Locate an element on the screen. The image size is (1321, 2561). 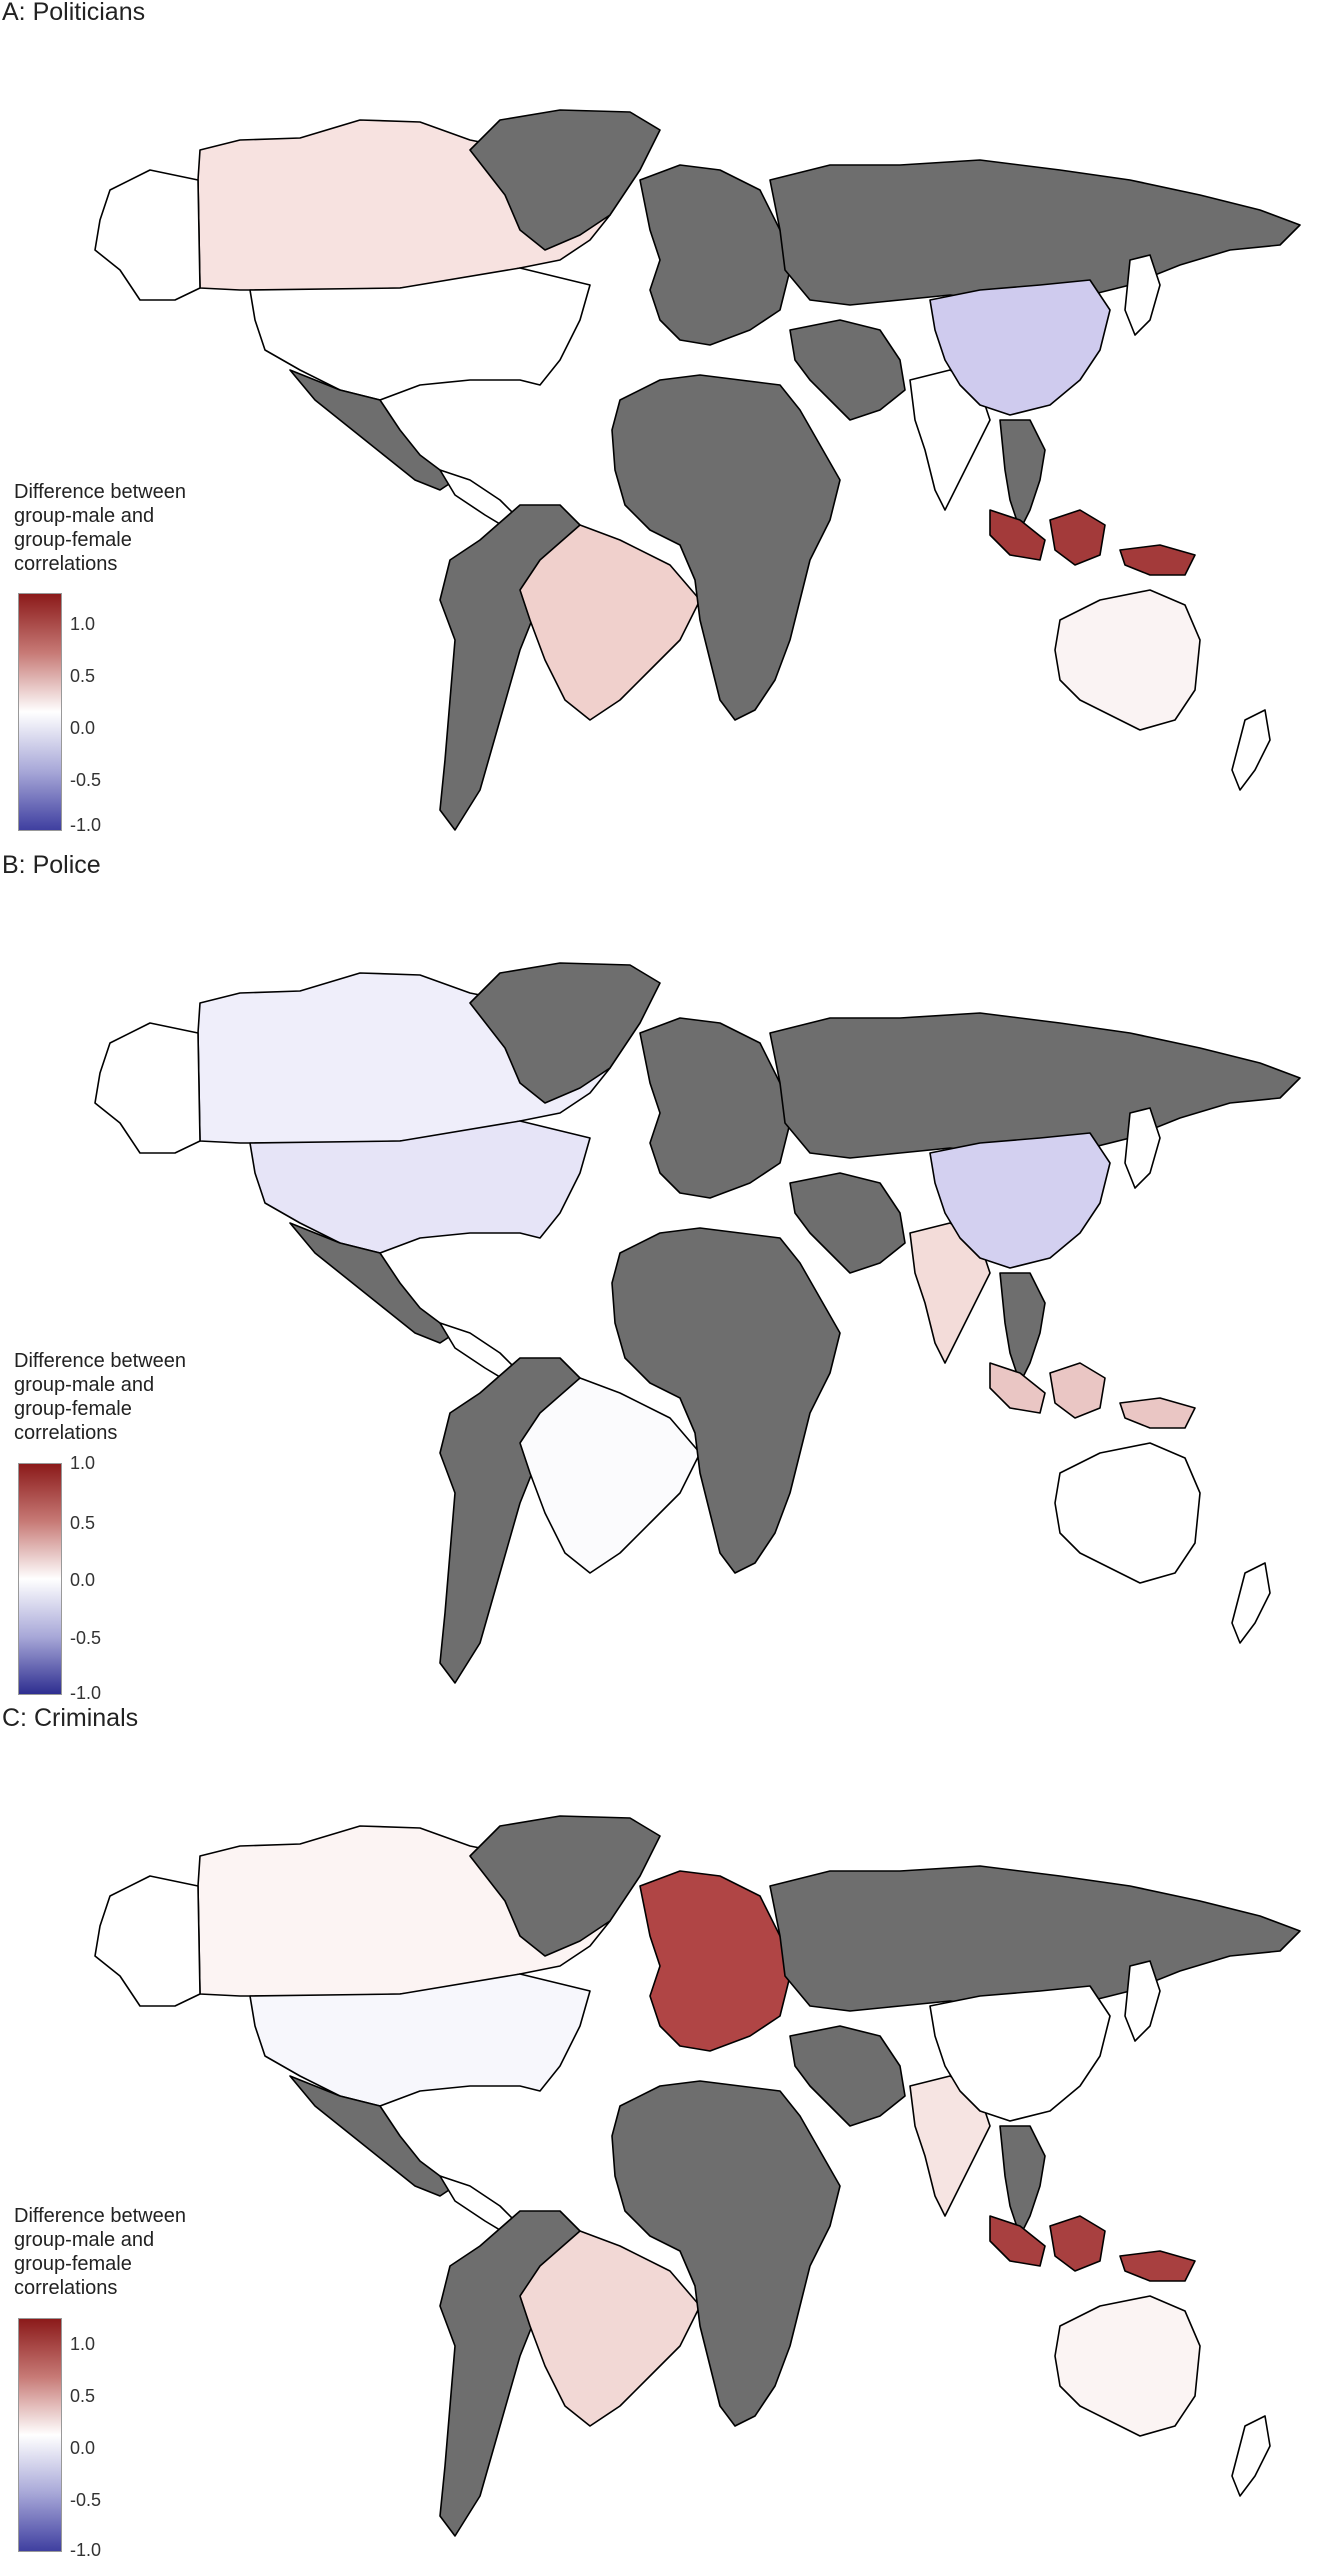
panel-title: A: Politicians is located at coordinates (74, 13).